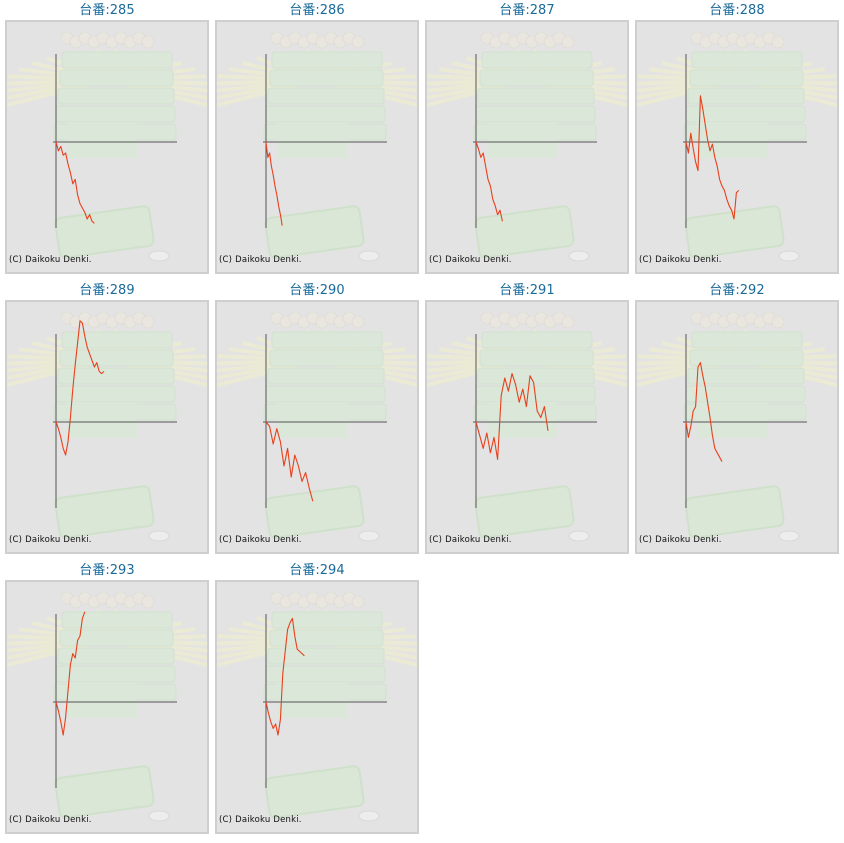 This screenshot has height=843, width=844. I want to click on machine-number-title: 台番:293, so click(107, 570).